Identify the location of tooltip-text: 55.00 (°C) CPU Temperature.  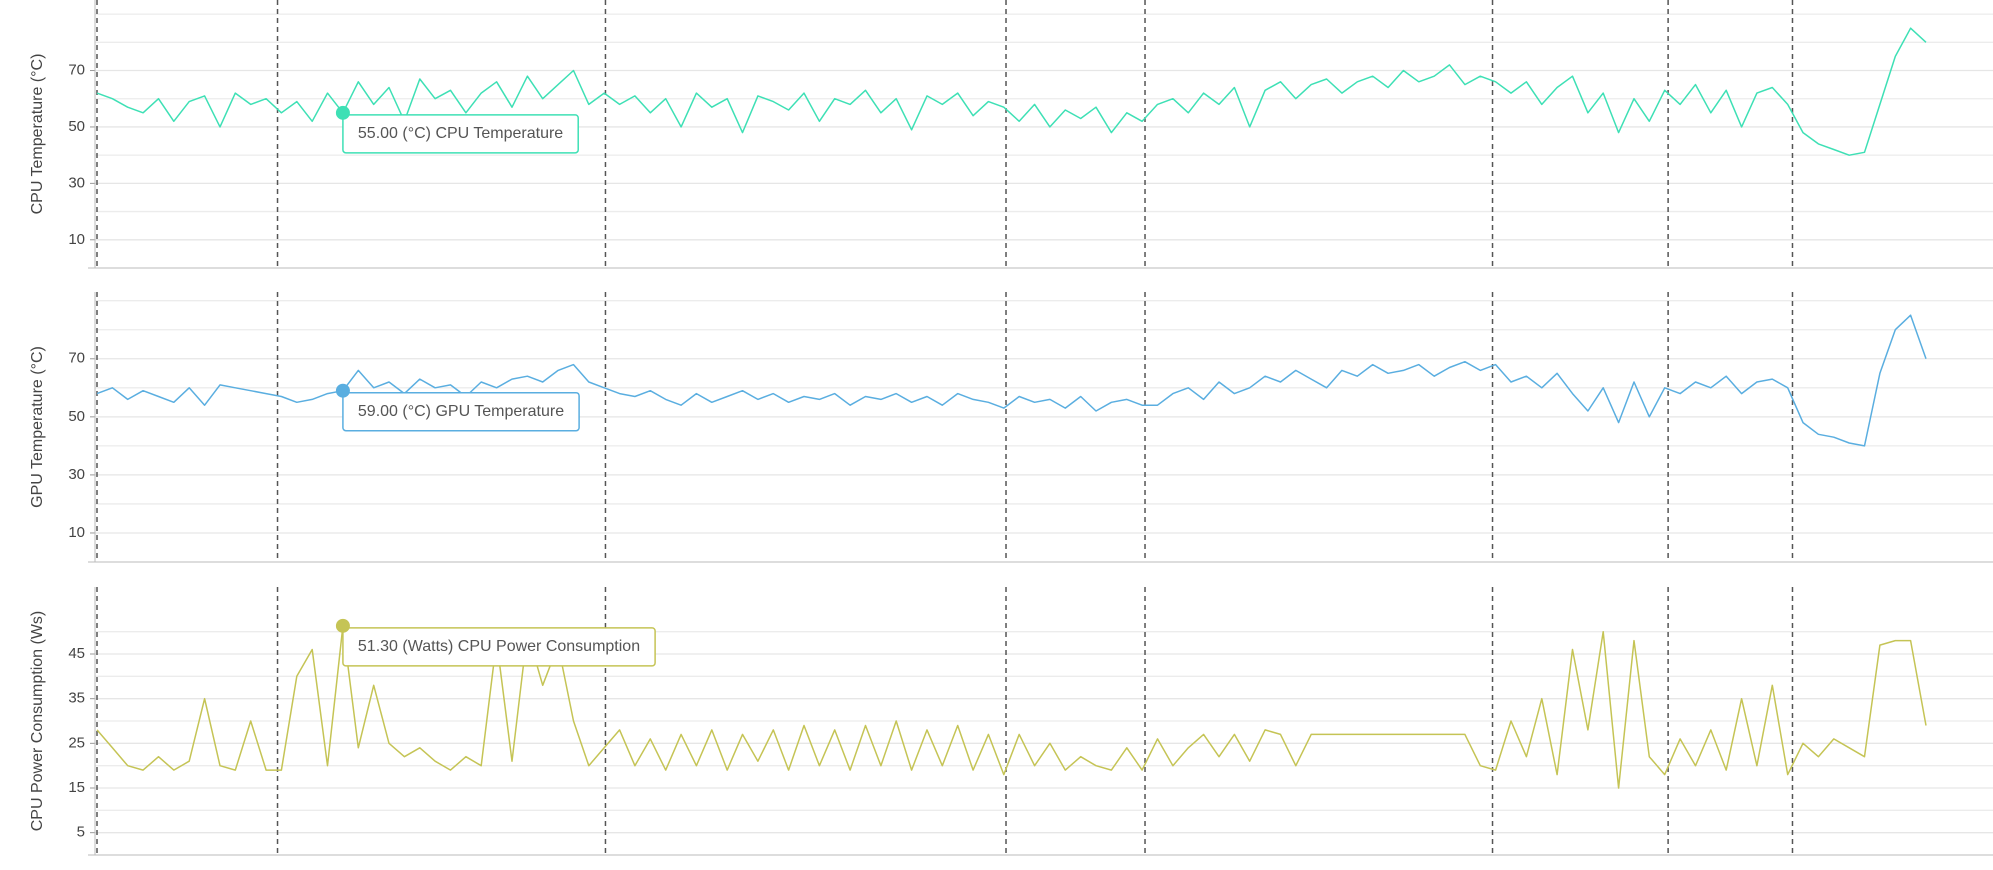
(460, 133).